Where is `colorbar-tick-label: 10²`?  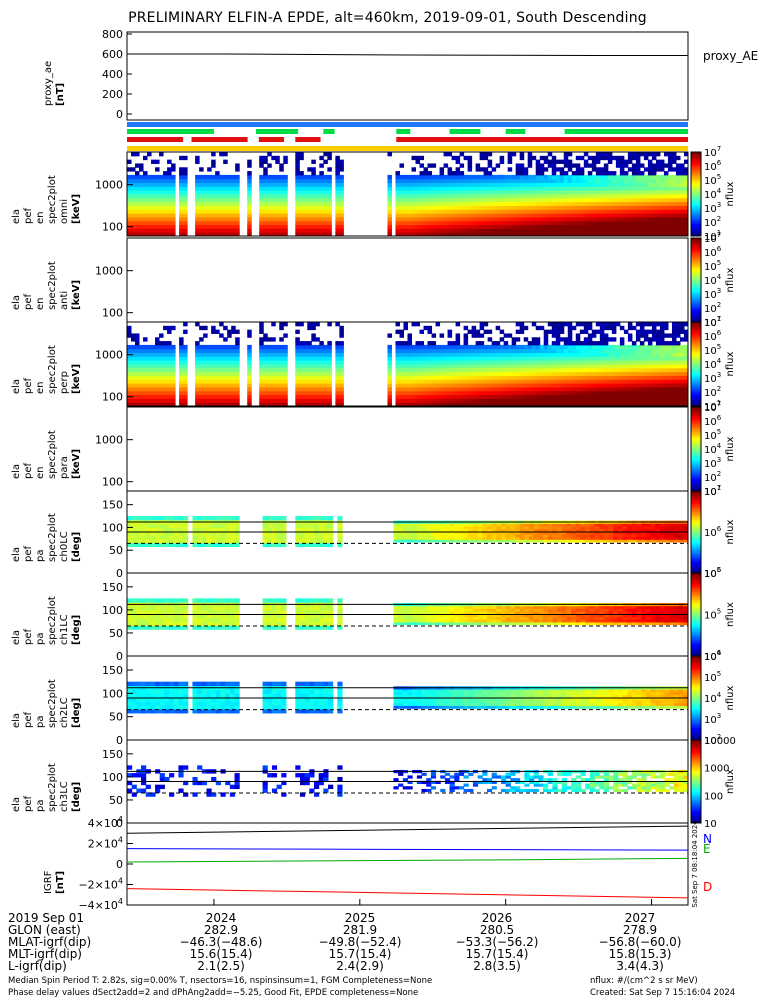 colorbar-tick-label: 10² is located at coordinates (712, 308).